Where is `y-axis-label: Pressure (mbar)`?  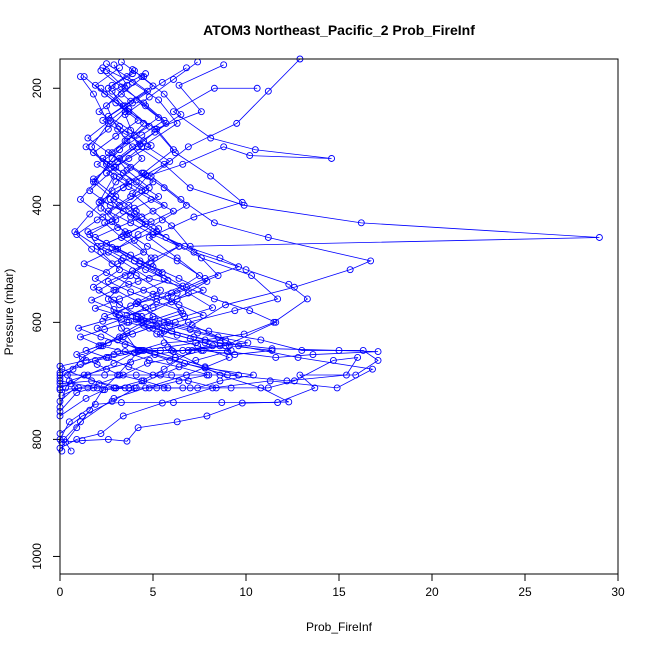
y-axis-label: Pressure (mbar) is located at coordinates (9, 312).